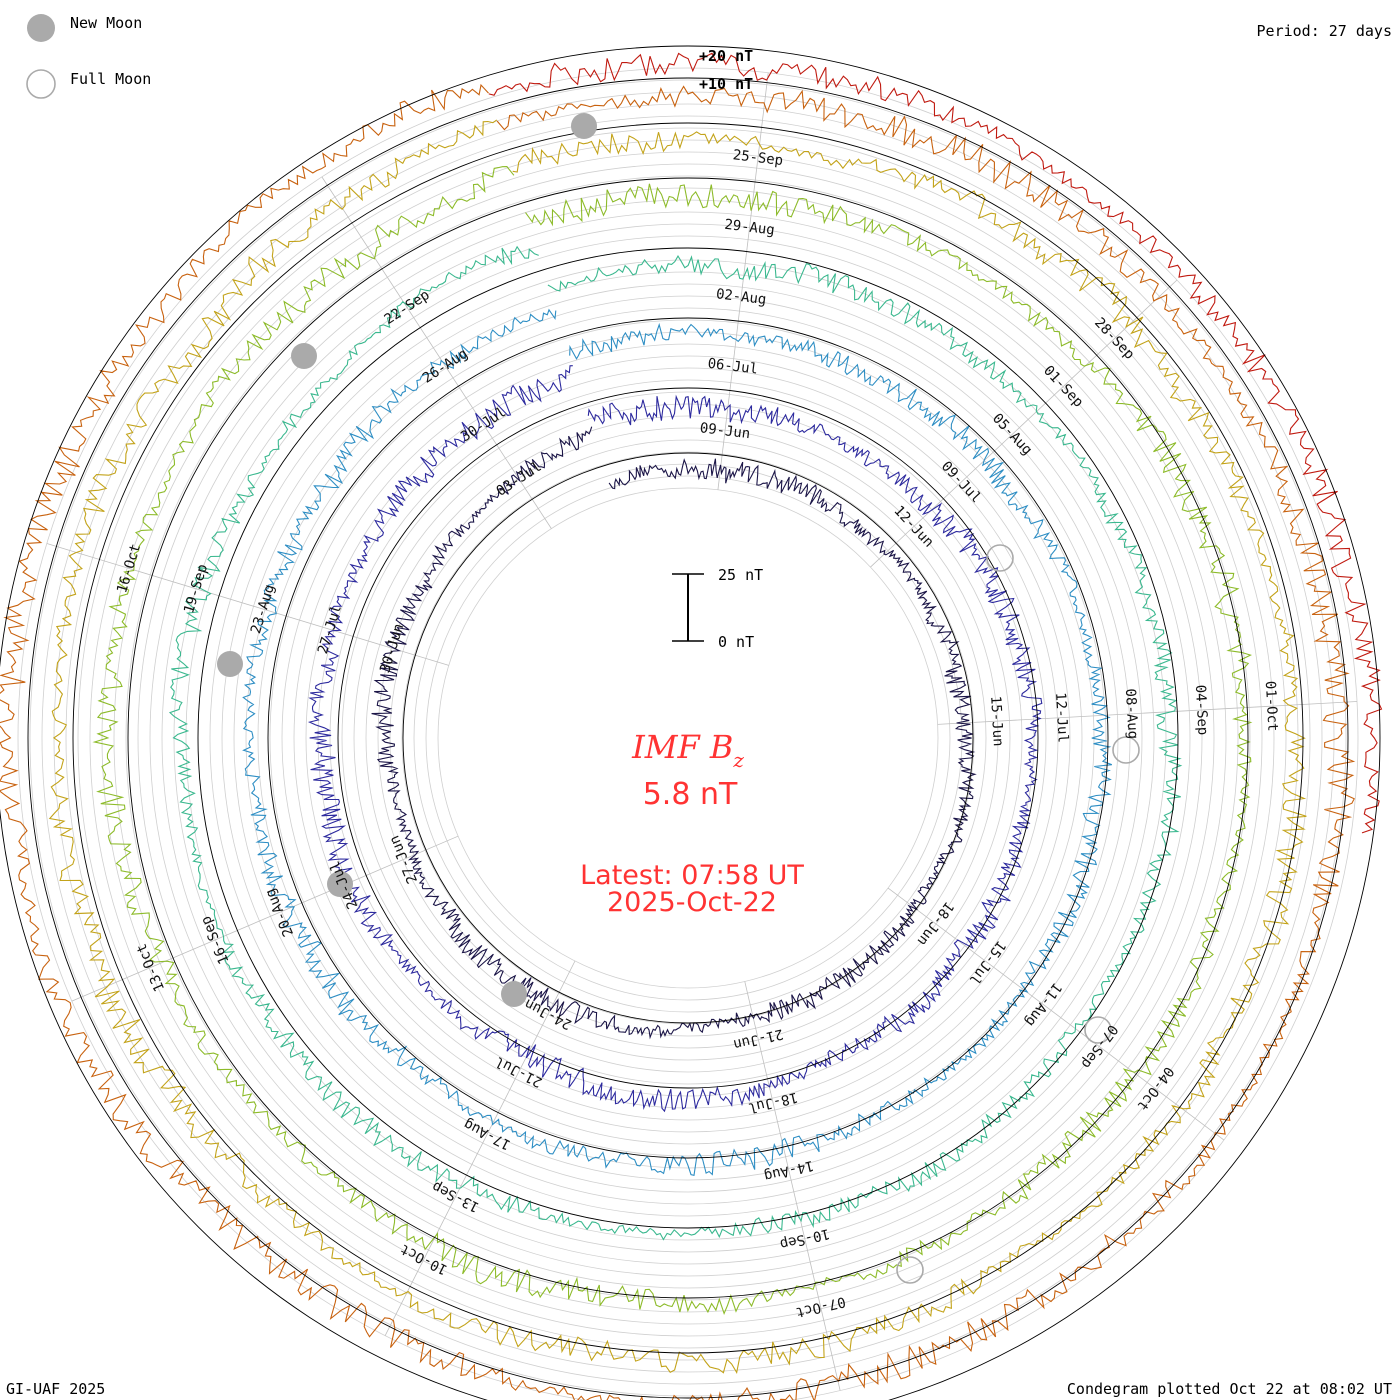 The height and width of the screenshot is (1400, 1400). Describe the element at coordinates (392, 648) in the screenshot. I see `date-label: 30-Jun` at that location.